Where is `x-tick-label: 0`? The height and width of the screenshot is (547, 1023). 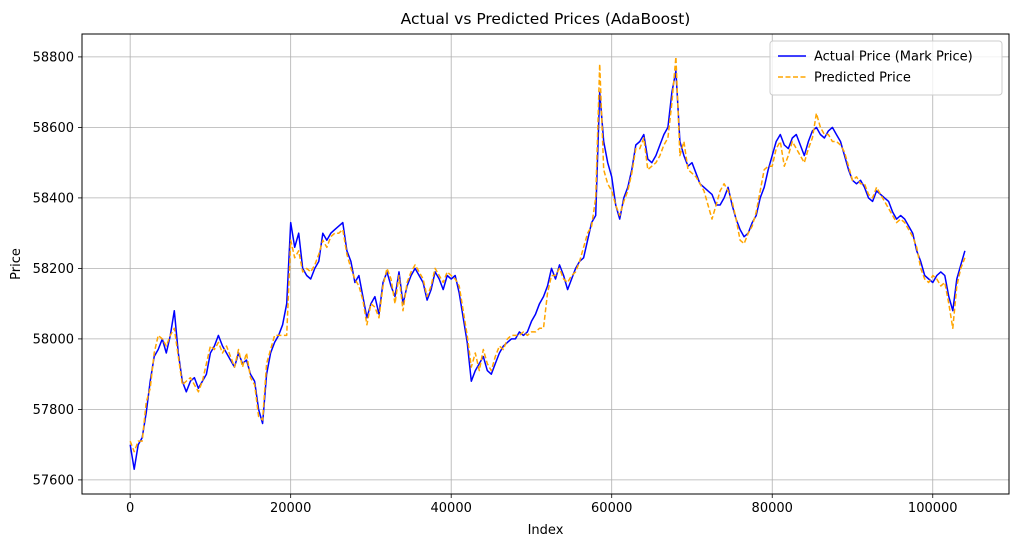
x-tick-label: 0 is located at coordinates (130, 508).